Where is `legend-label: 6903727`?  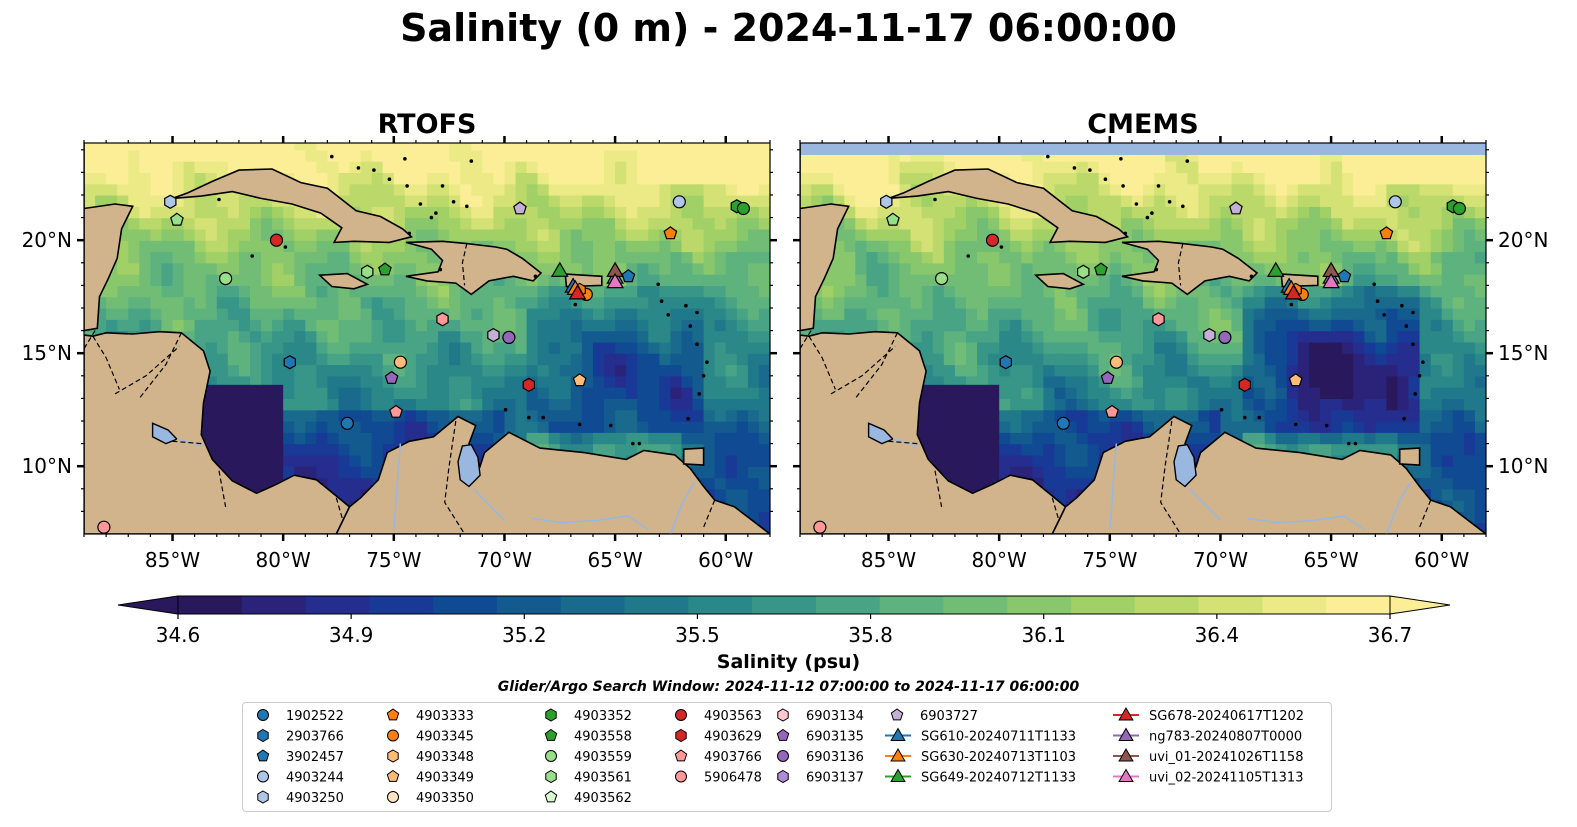 legend-label: 6903727 is located at coordinates (949, 716).